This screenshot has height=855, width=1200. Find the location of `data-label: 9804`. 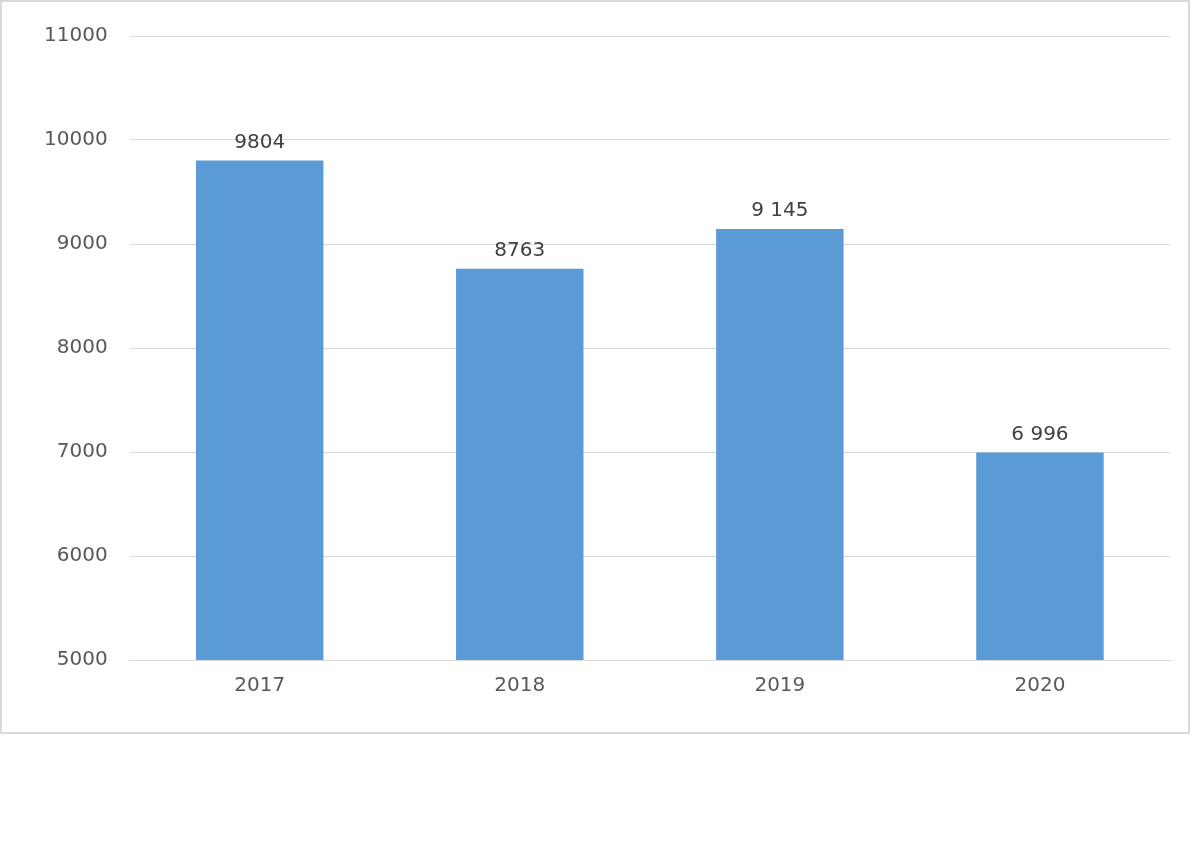

data-label: 9804 is located at coordinates (260, 140).